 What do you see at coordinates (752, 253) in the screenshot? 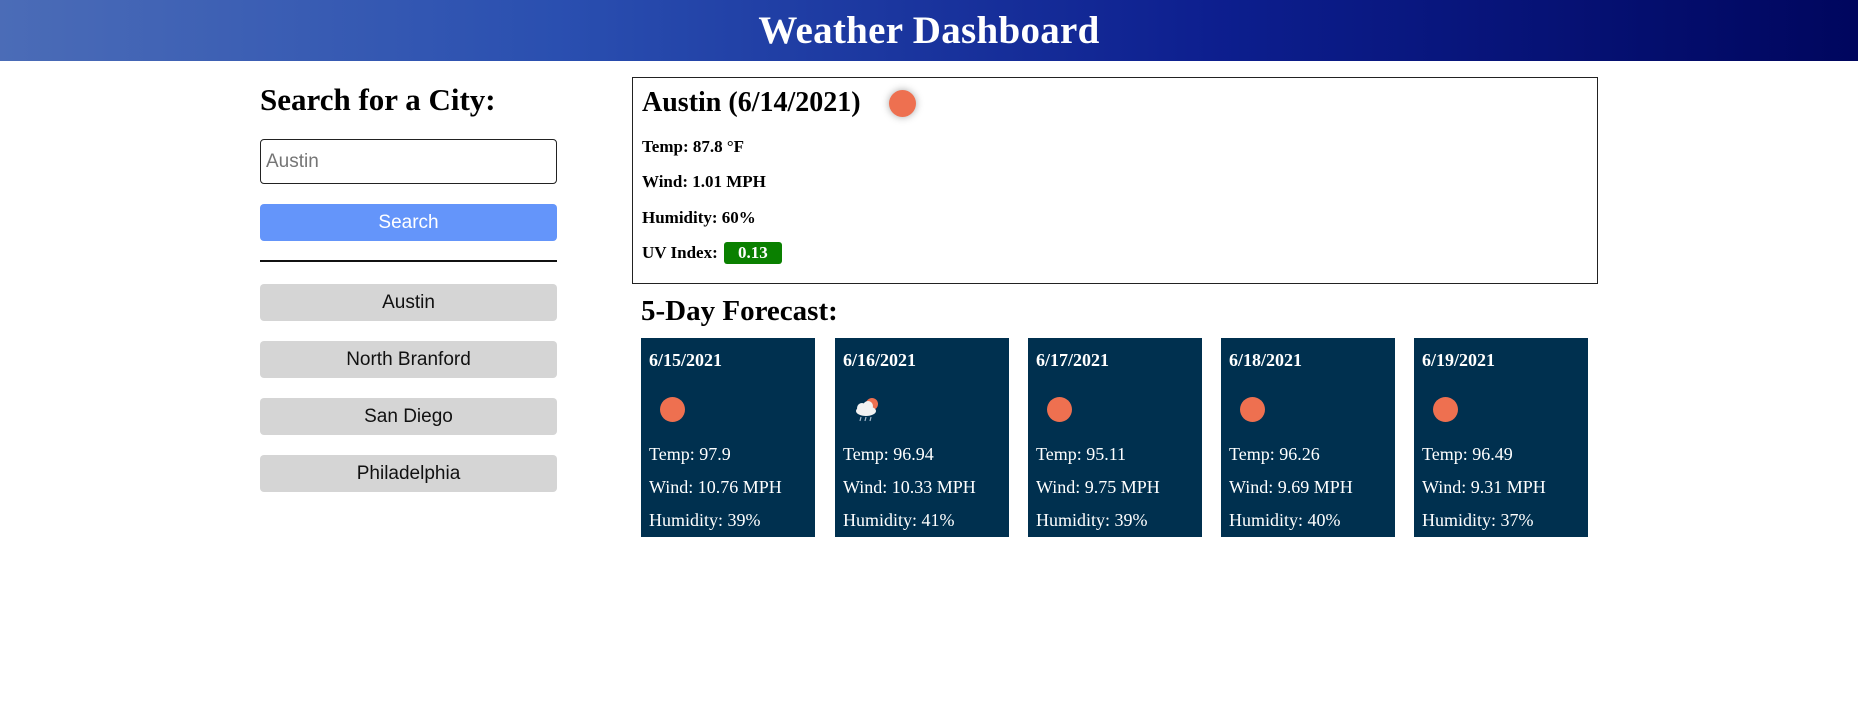
I see `uv-badge: 0.13` at bounding box center [752, 253].